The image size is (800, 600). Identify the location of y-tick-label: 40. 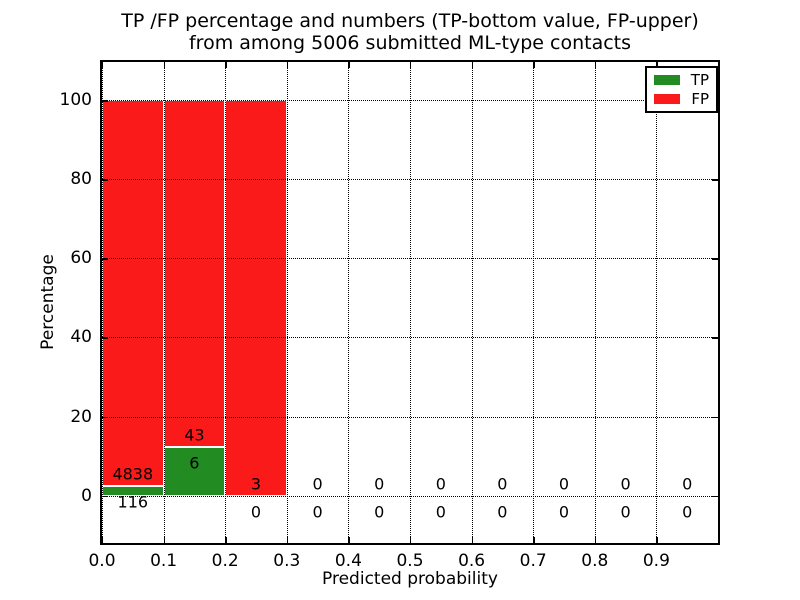
(81, 337).